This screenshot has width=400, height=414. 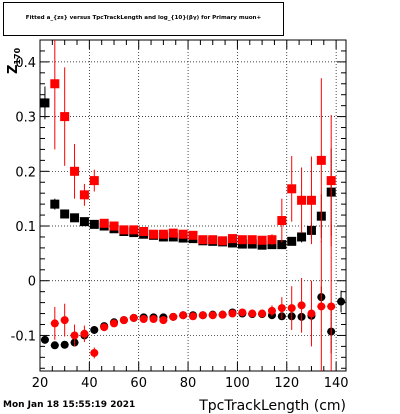 I want to click on y-tick-label: 0, so click(x=32, y=282).